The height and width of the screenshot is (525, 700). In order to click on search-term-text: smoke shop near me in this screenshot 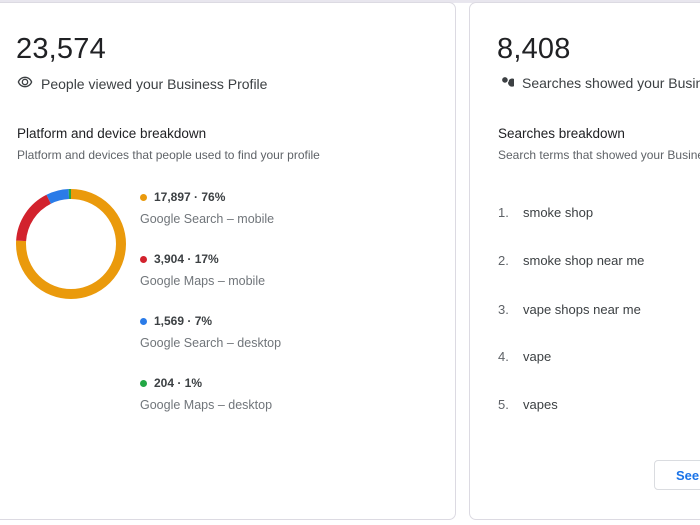, I will do `click(584, 260)`.